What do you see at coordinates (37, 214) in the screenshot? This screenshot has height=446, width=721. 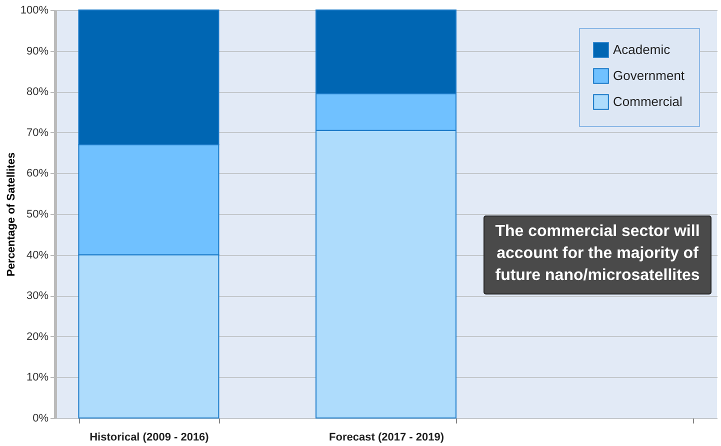 I see `y-tick-label: 50%` at bounding box center [37, 214].